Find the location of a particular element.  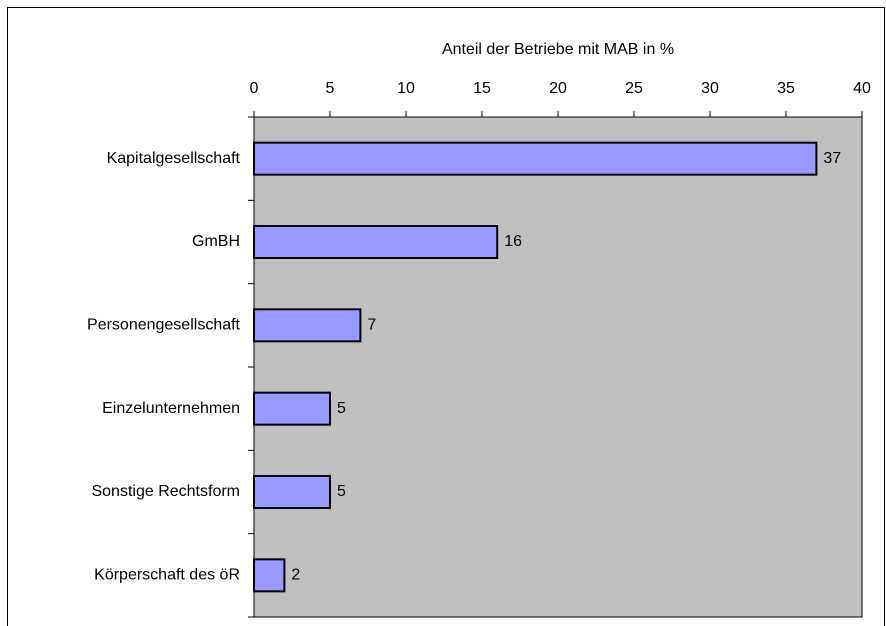

data-label: 37 is located at coordinates (832, 158).